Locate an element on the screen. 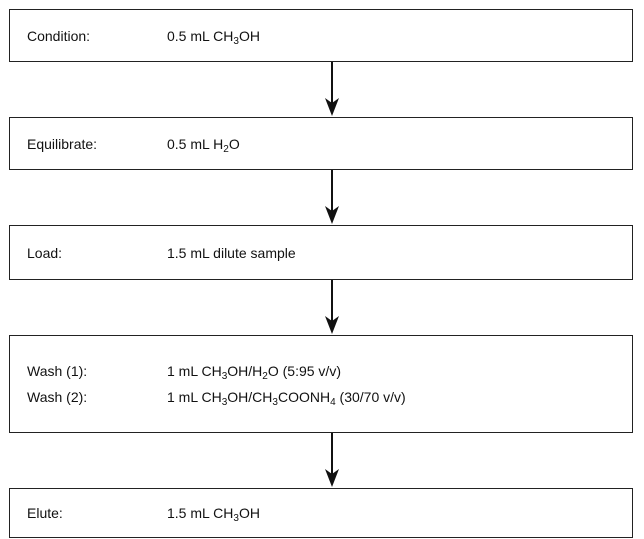 Image resolution: width=644 pixels, height=539 pixels. step-box: Condition: 0.5 mL CH3OH is located at coordinates (321, 35).